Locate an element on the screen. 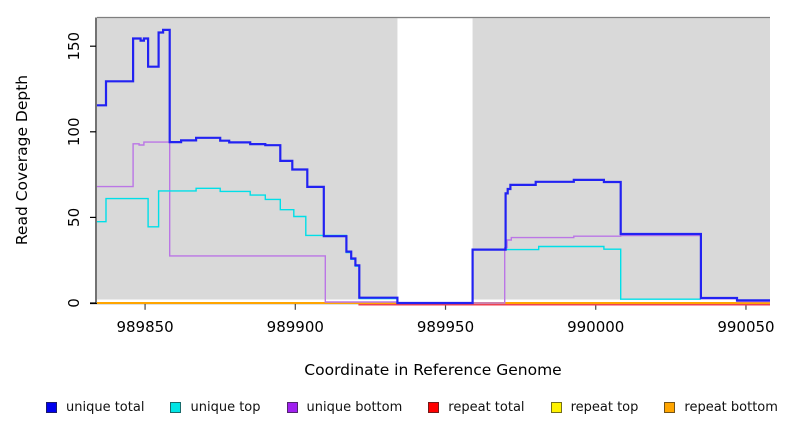  legend-label: repeat bottom is located at coordinates (731, 407).